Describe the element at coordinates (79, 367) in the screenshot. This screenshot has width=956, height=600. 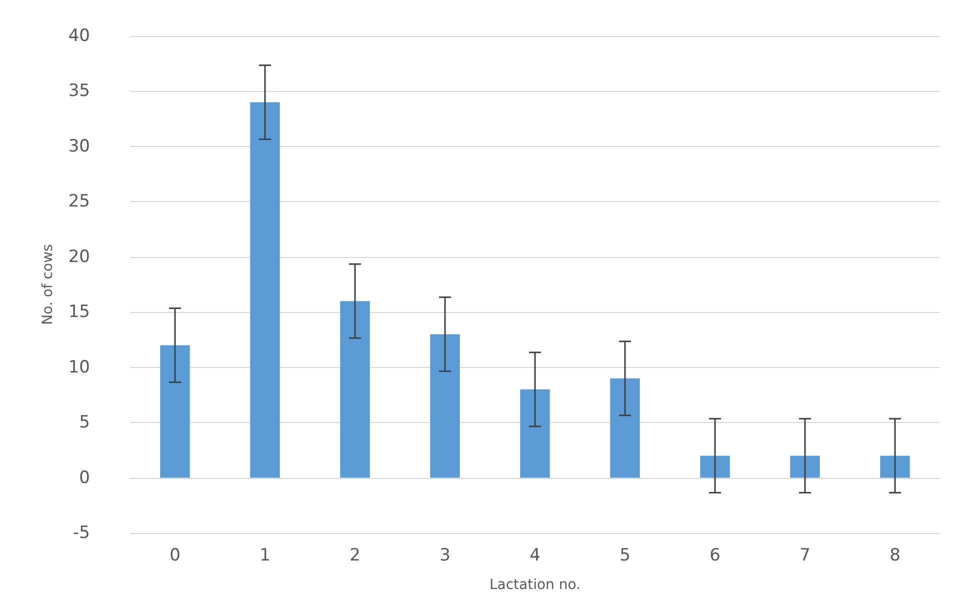
I see `y-tick-label: 10` at that location.